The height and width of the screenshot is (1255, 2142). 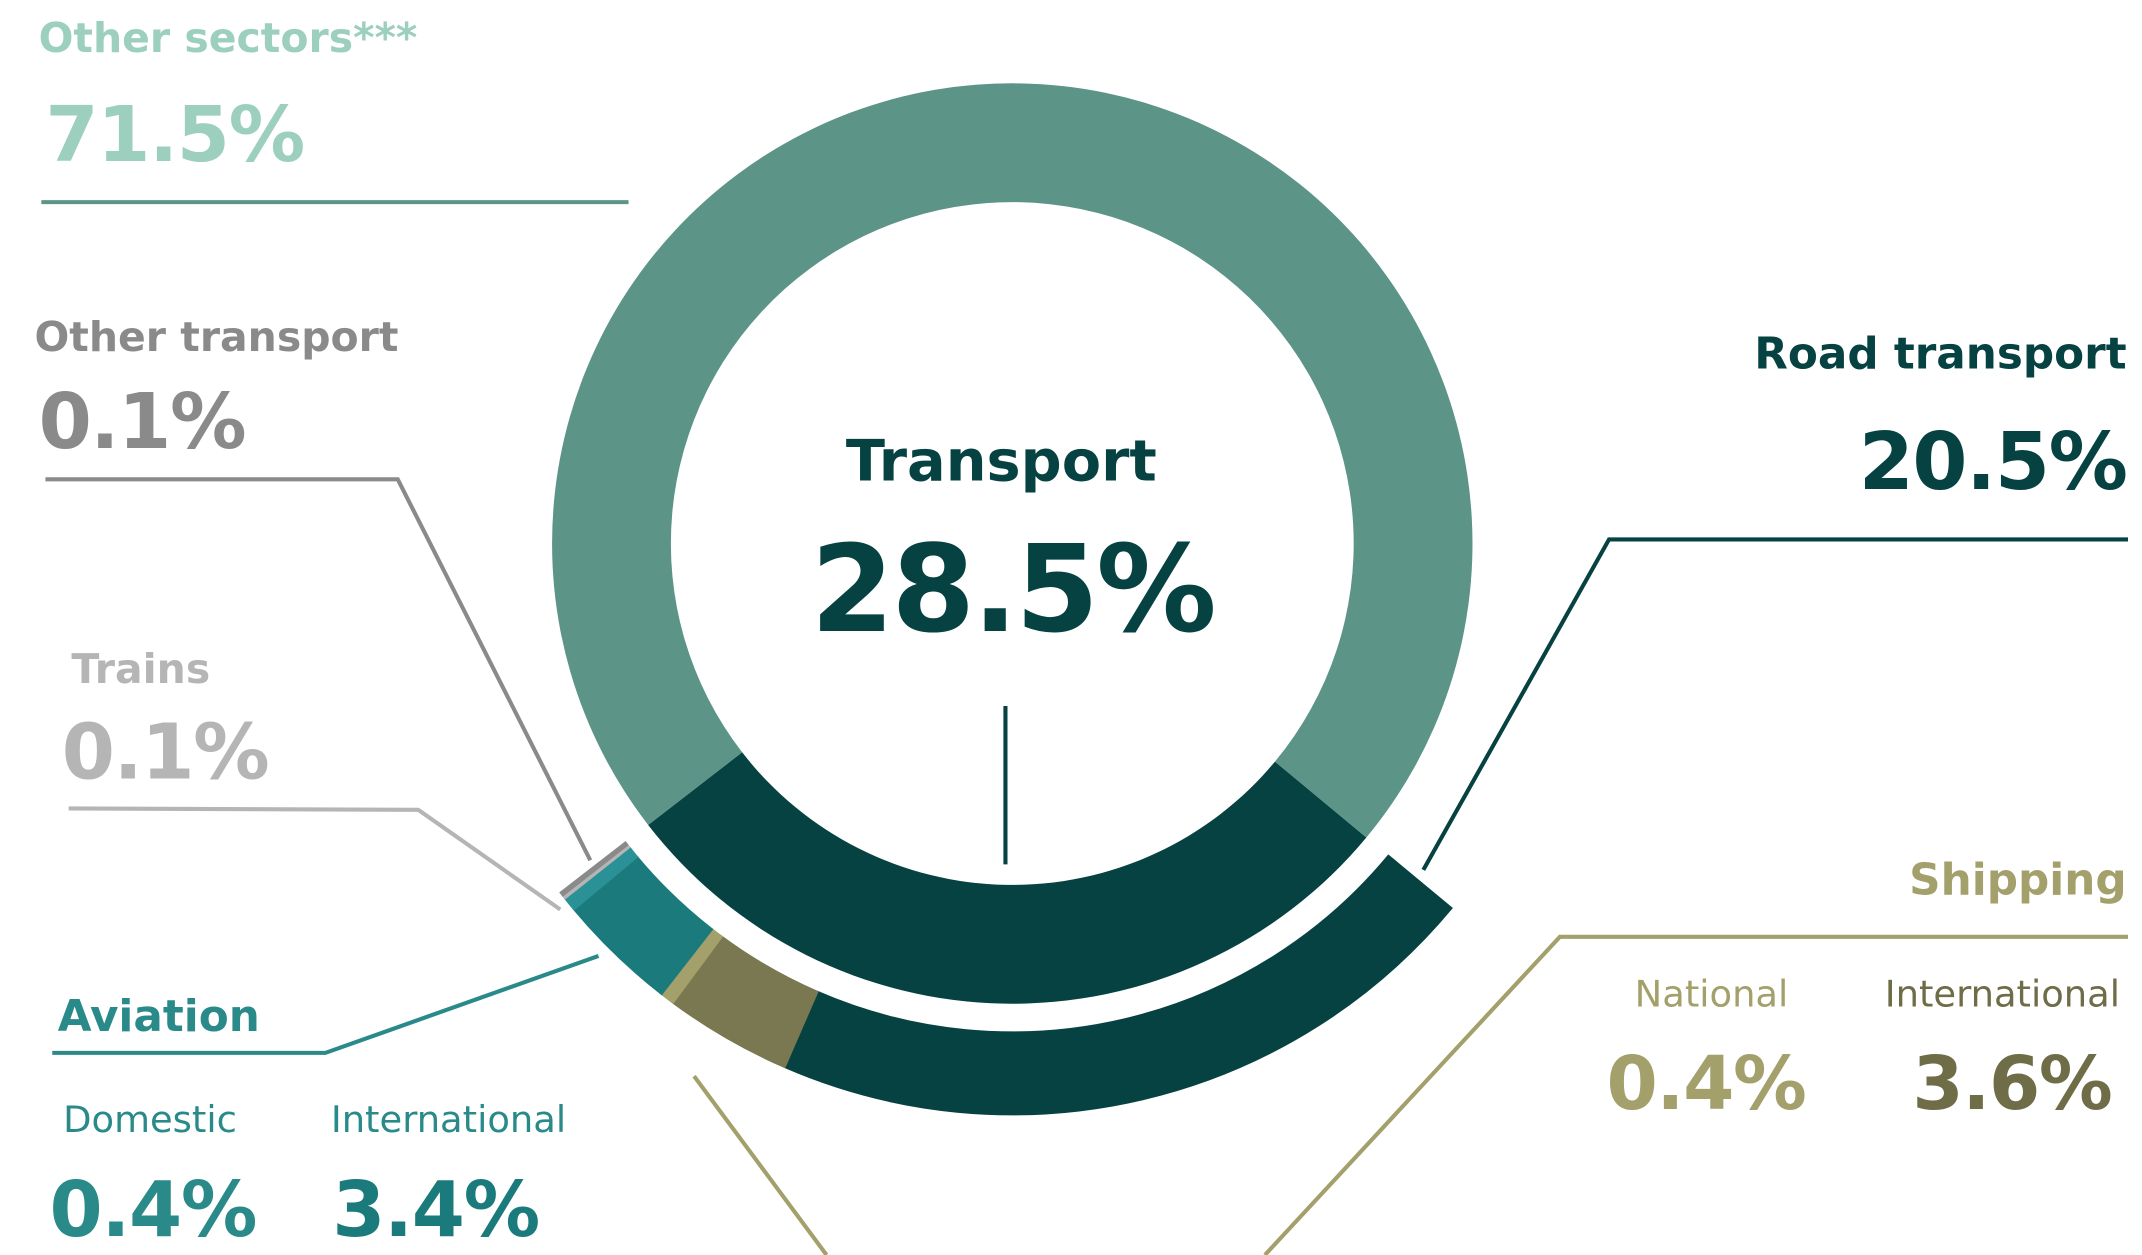 What do you see at coordinates (216, 337) in the screenshot?
I see `label: Other transport` at bounding box center [216, 337].